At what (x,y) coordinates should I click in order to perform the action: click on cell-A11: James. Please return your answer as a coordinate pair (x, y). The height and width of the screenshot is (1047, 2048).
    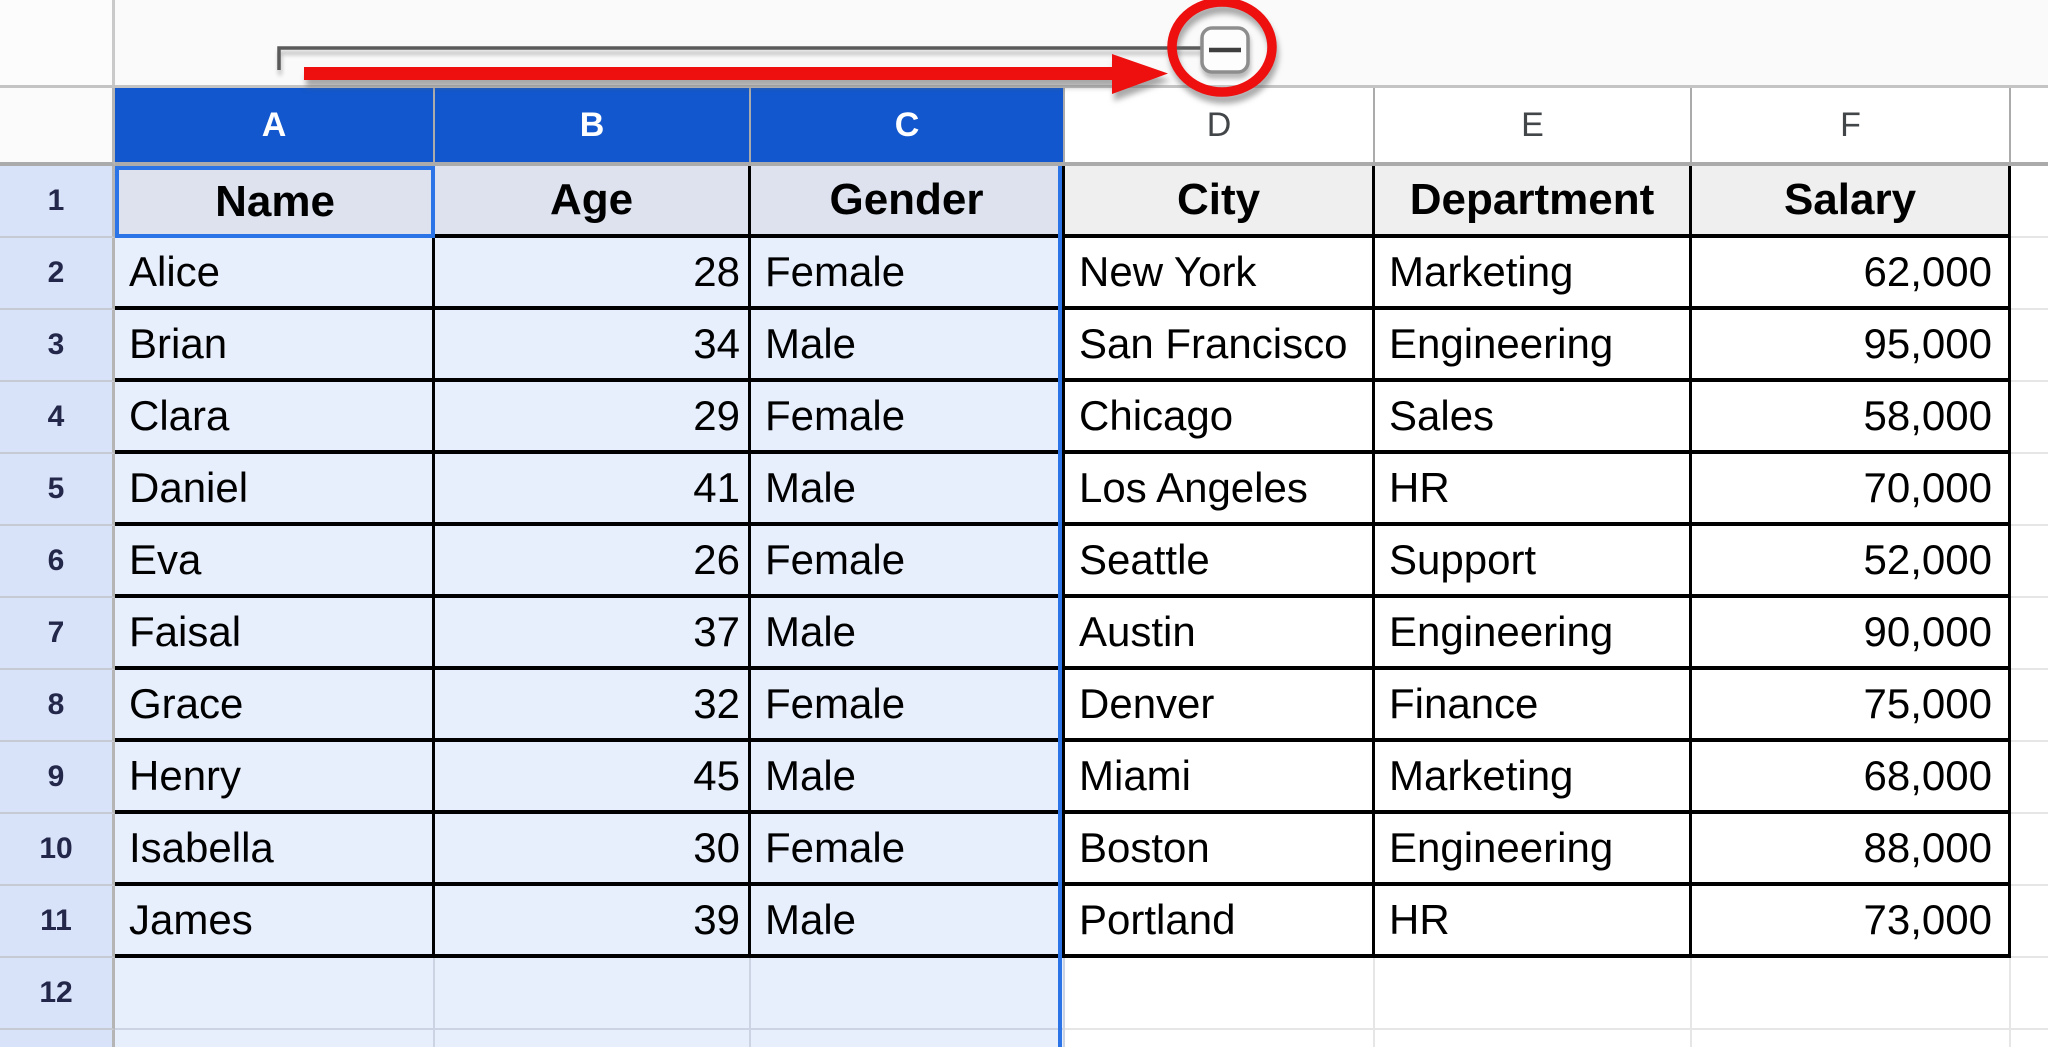
    Looking at the image, I should click on (275, 922).